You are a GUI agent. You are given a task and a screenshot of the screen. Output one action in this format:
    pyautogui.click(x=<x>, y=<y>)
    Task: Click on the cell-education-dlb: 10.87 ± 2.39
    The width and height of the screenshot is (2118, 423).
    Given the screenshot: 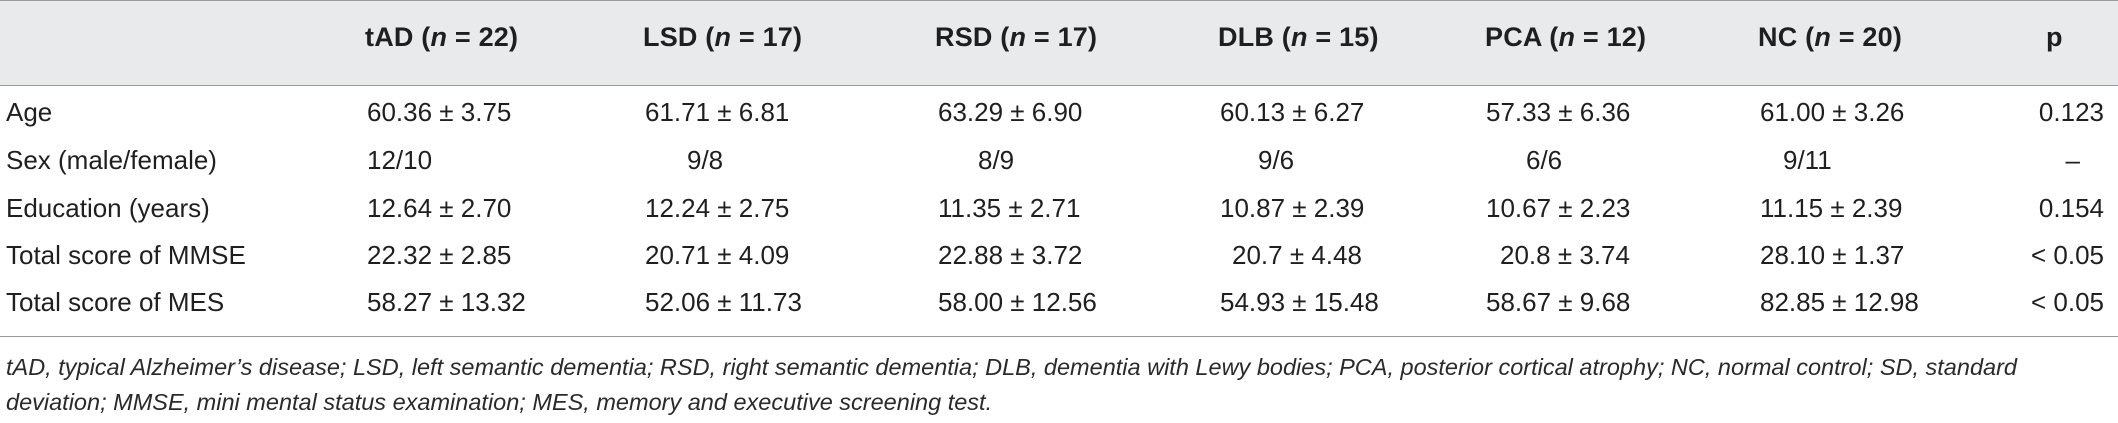 What is the action you would take?
    pyautogui.click(x=1292, y=208)
    